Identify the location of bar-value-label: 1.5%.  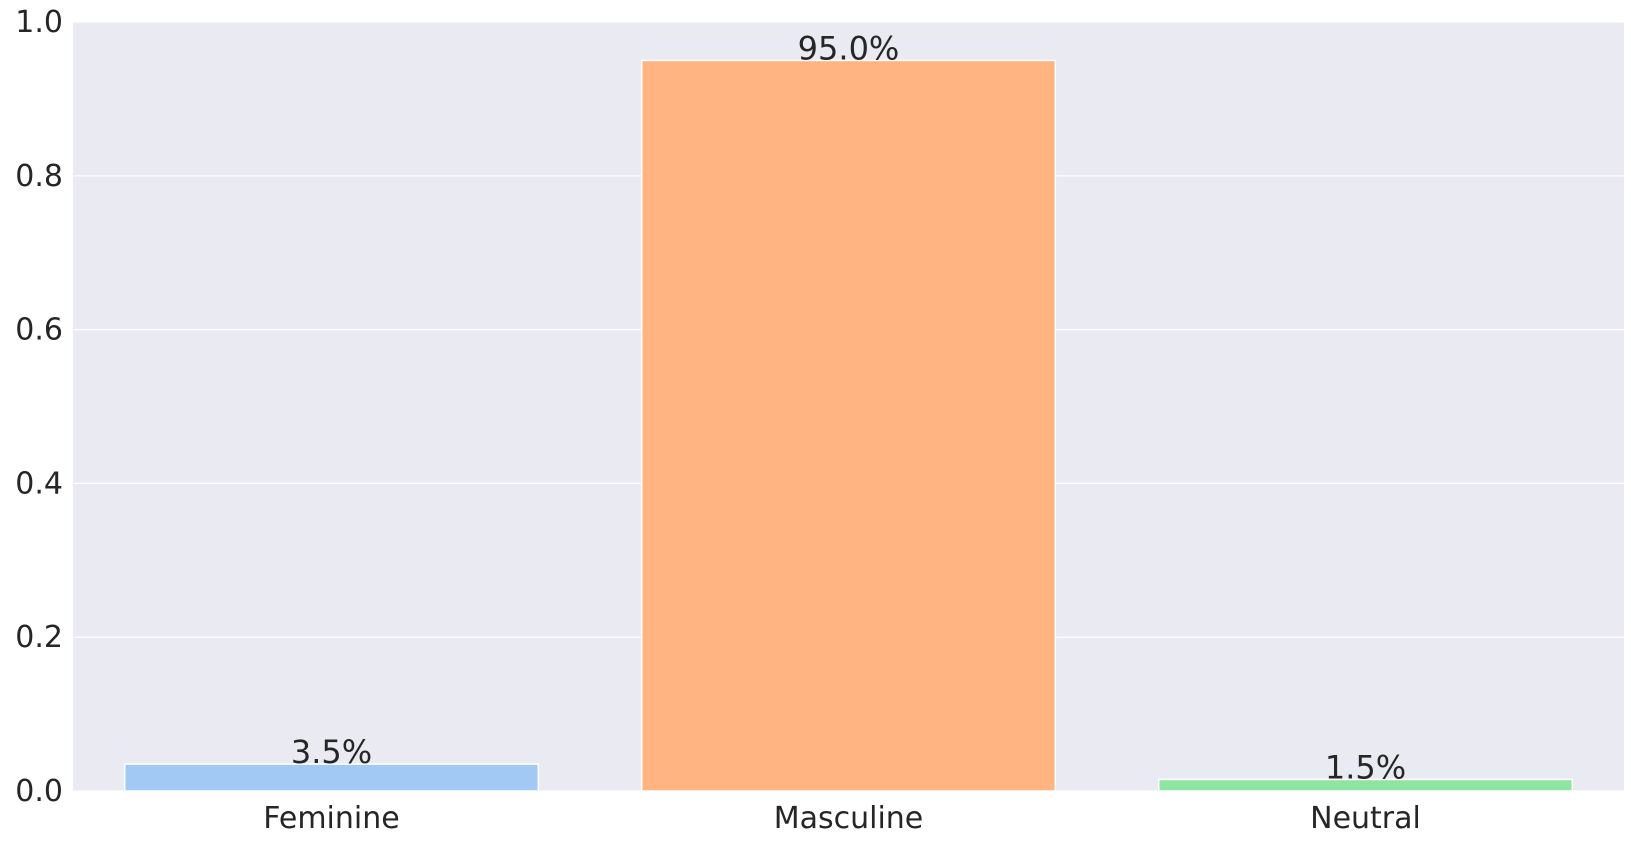
(1365, 767).